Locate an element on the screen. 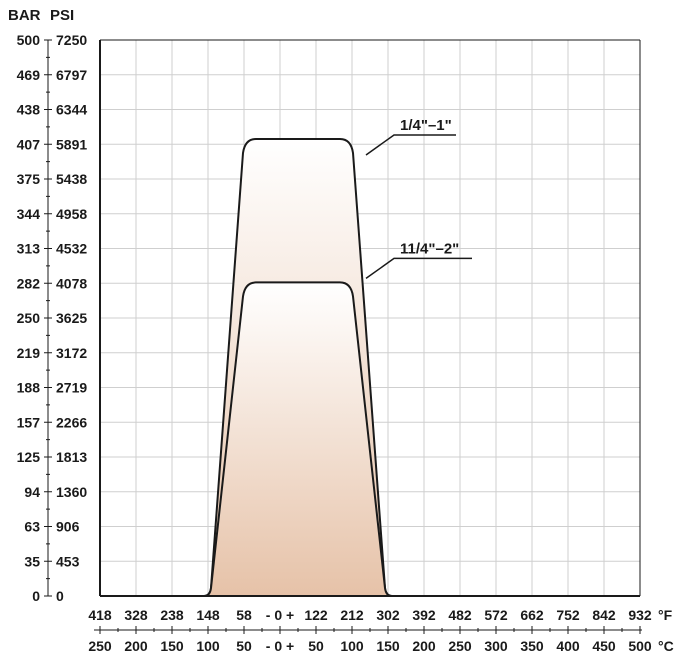 This screenshot has height=660, width=686. bar-axis-title: BAR is located at coordinates (24, 15).